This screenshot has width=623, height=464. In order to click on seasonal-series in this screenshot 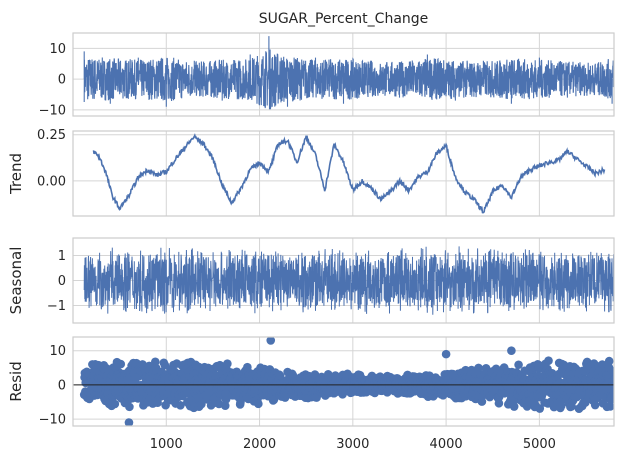, I will do `click(348, 280)`.